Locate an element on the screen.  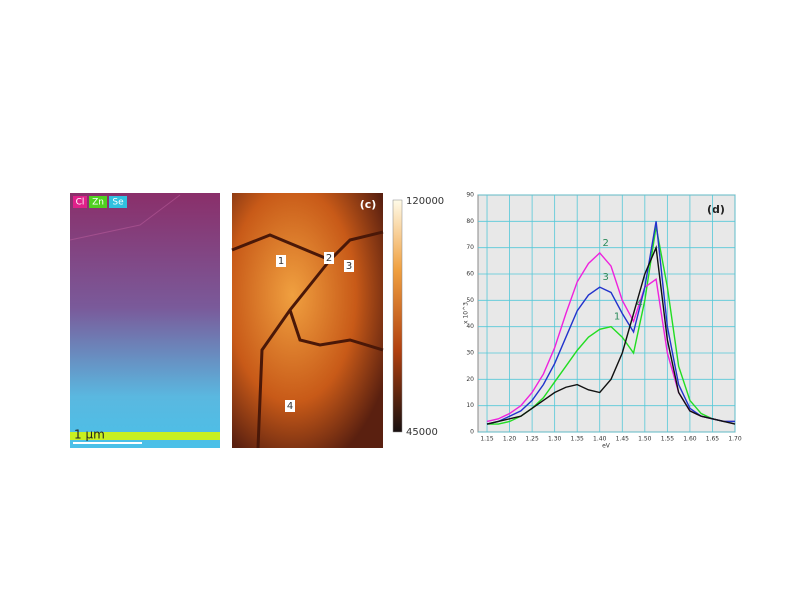
point-label: 2 is located at coordinates (329, 258).